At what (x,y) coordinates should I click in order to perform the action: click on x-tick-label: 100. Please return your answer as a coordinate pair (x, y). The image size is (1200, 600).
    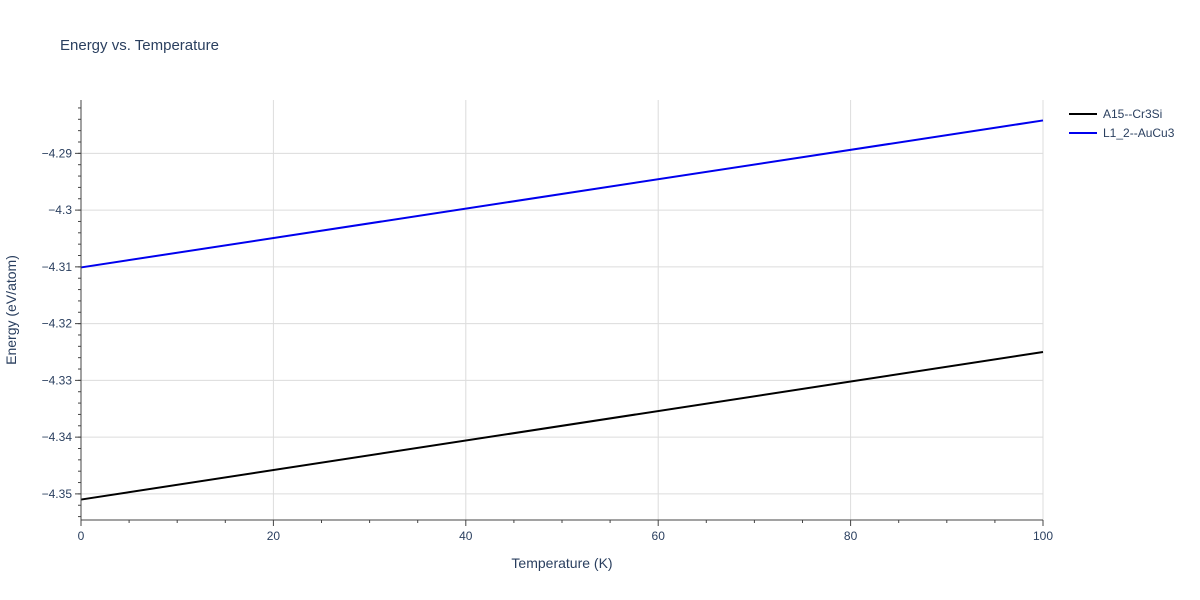
    Looking at the image, I should click on (1043, 536).